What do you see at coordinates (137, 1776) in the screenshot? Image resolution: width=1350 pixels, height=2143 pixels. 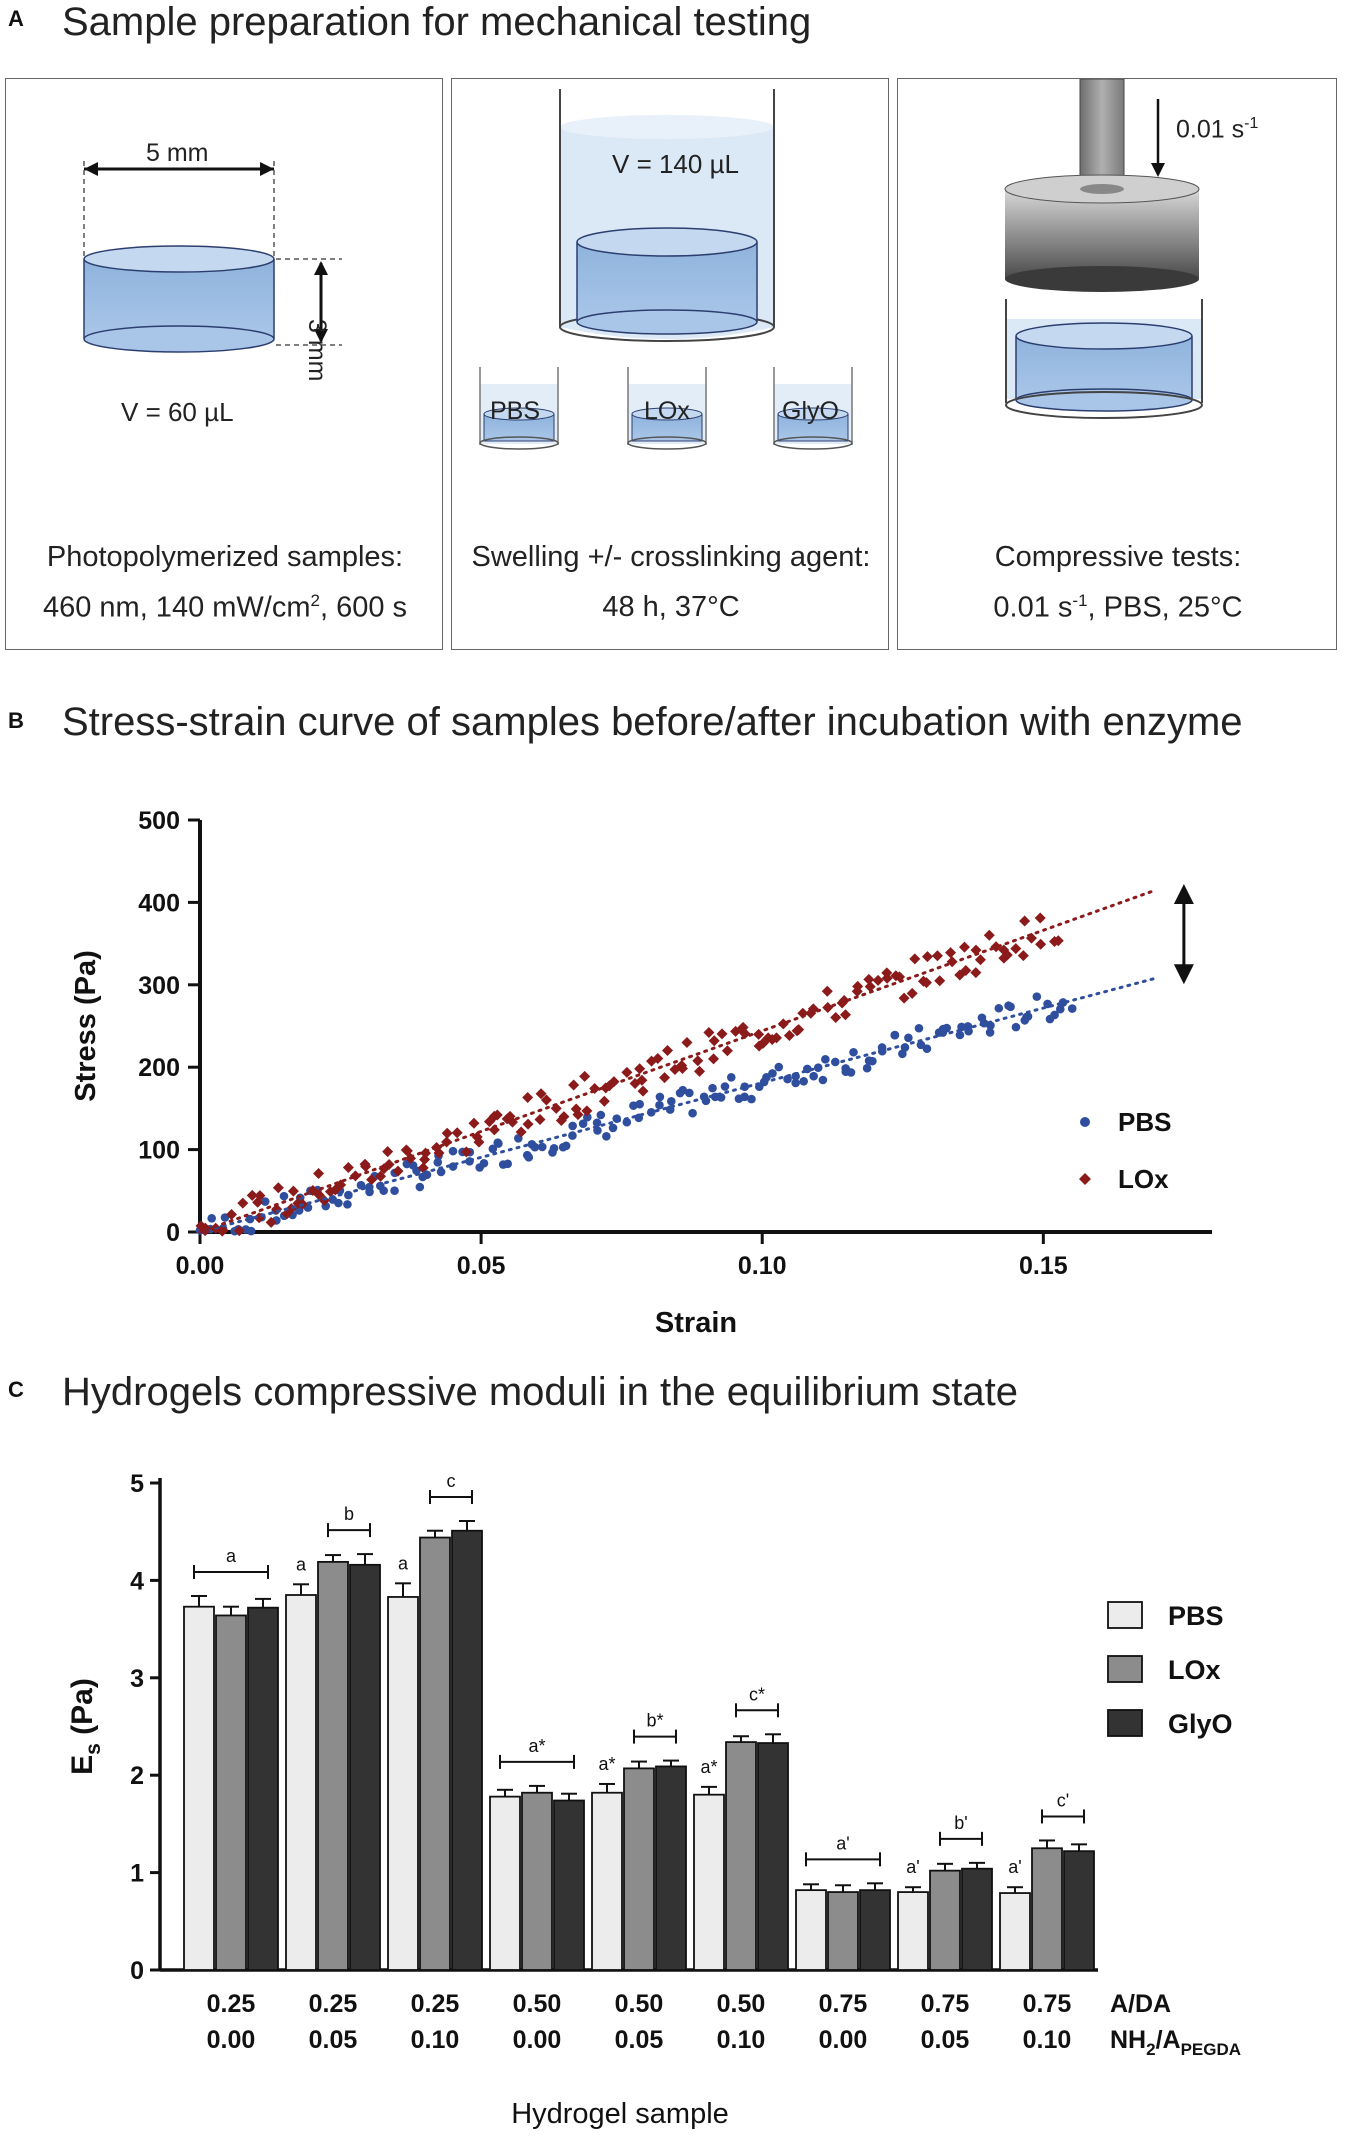 I see `bar-y-tick-label: 2` at bounding box center [137, 1776].